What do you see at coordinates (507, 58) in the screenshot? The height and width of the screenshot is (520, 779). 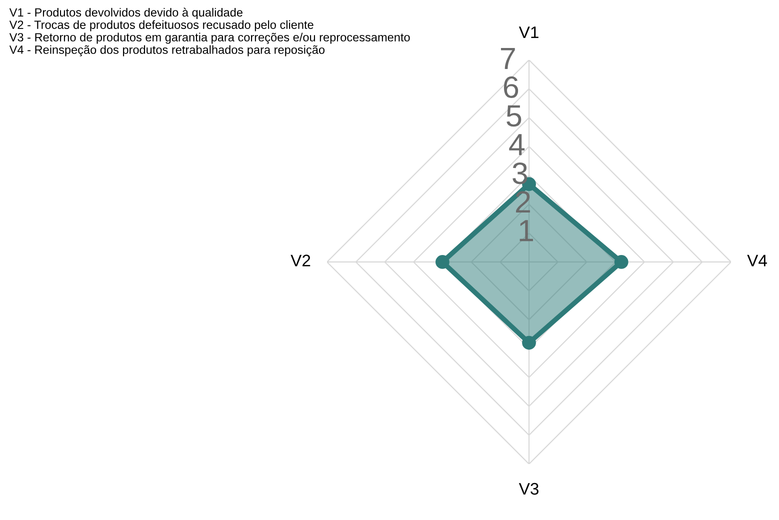 I see `y-tick-label: 7` at bounding box center [507, 58].